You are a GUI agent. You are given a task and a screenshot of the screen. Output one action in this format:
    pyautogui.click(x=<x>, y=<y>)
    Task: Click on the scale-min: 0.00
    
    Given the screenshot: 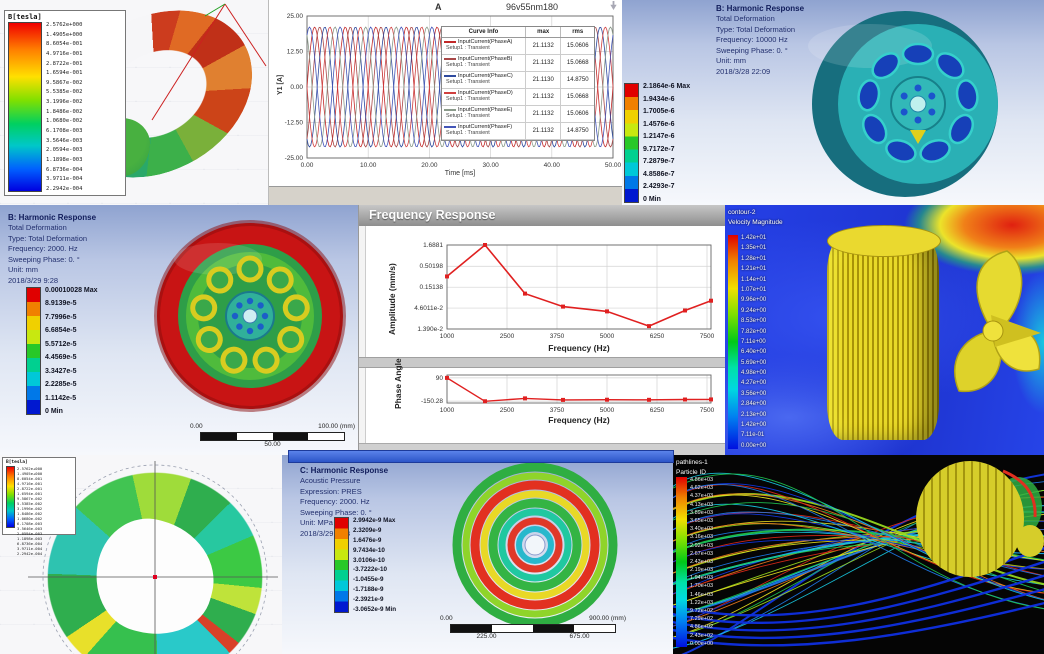 What is the action you would take?
    pyautogui.click(x=446, y=618)
    